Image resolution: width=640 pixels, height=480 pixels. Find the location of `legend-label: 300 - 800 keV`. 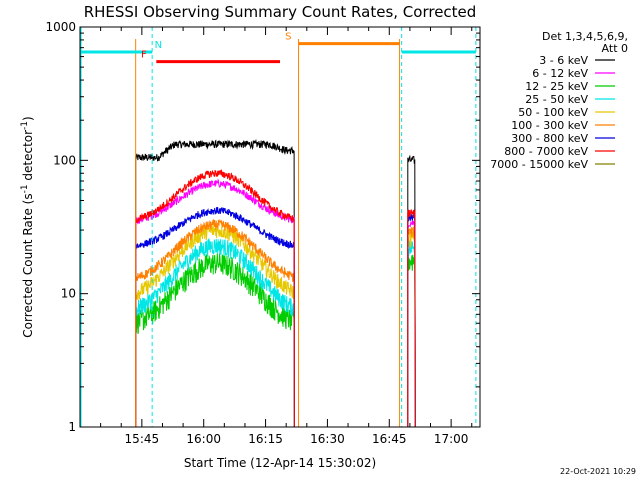

legend-label: 300 - 800 keV is located at coordinates (549, 138).